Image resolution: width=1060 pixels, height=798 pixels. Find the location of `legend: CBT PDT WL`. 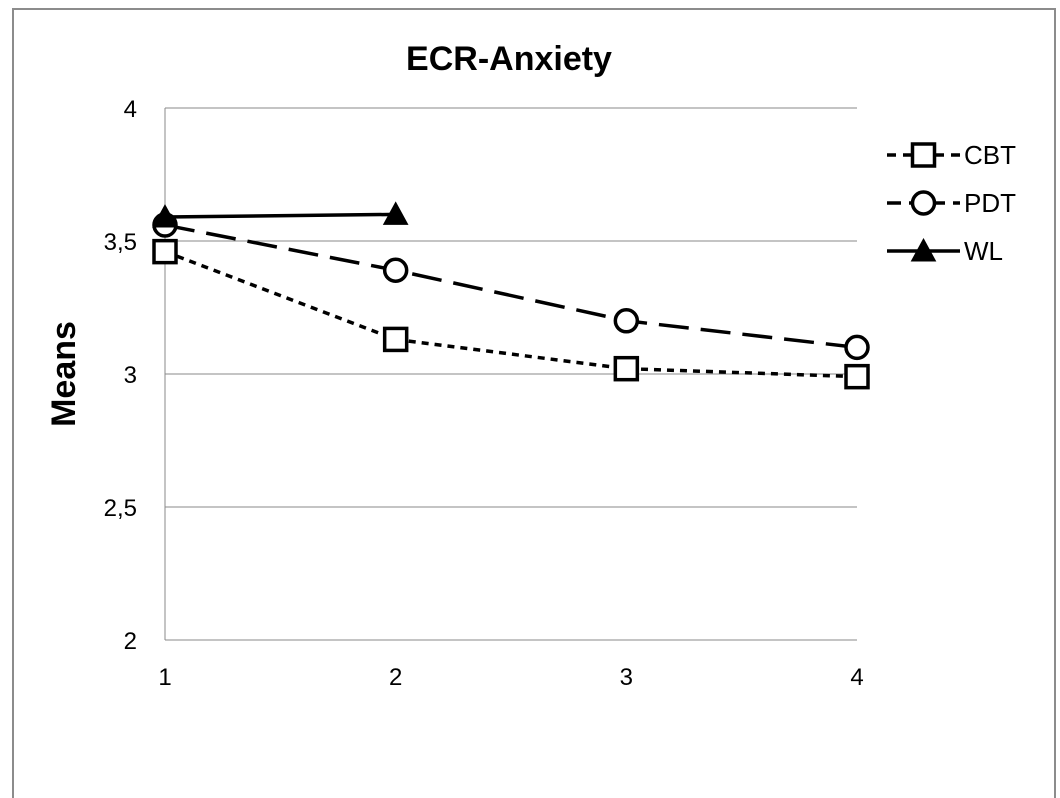

legend: CBT PDT WL is located at coordinates (951, 203).